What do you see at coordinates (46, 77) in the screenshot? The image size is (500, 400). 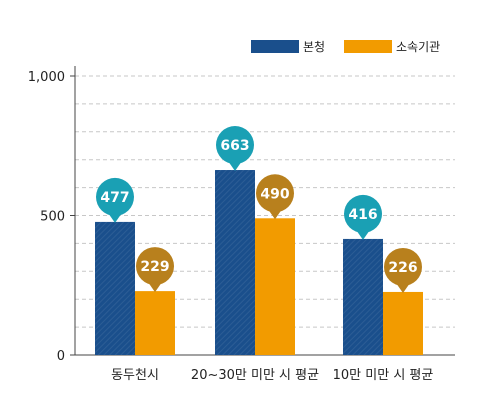 I see `y-tick-label: 1,000` at bounding box center [46, 77].